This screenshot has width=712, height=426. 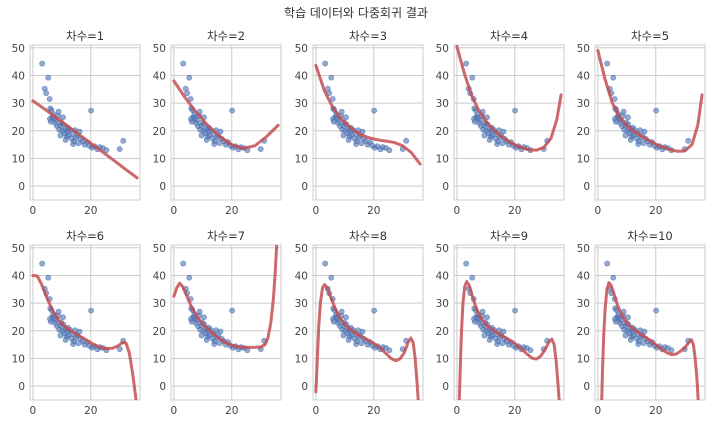 What do you see at coordinates (368, 36) in the screenshot?
I see `subplot-title: 차수=3` at bounding box center [368, 36].